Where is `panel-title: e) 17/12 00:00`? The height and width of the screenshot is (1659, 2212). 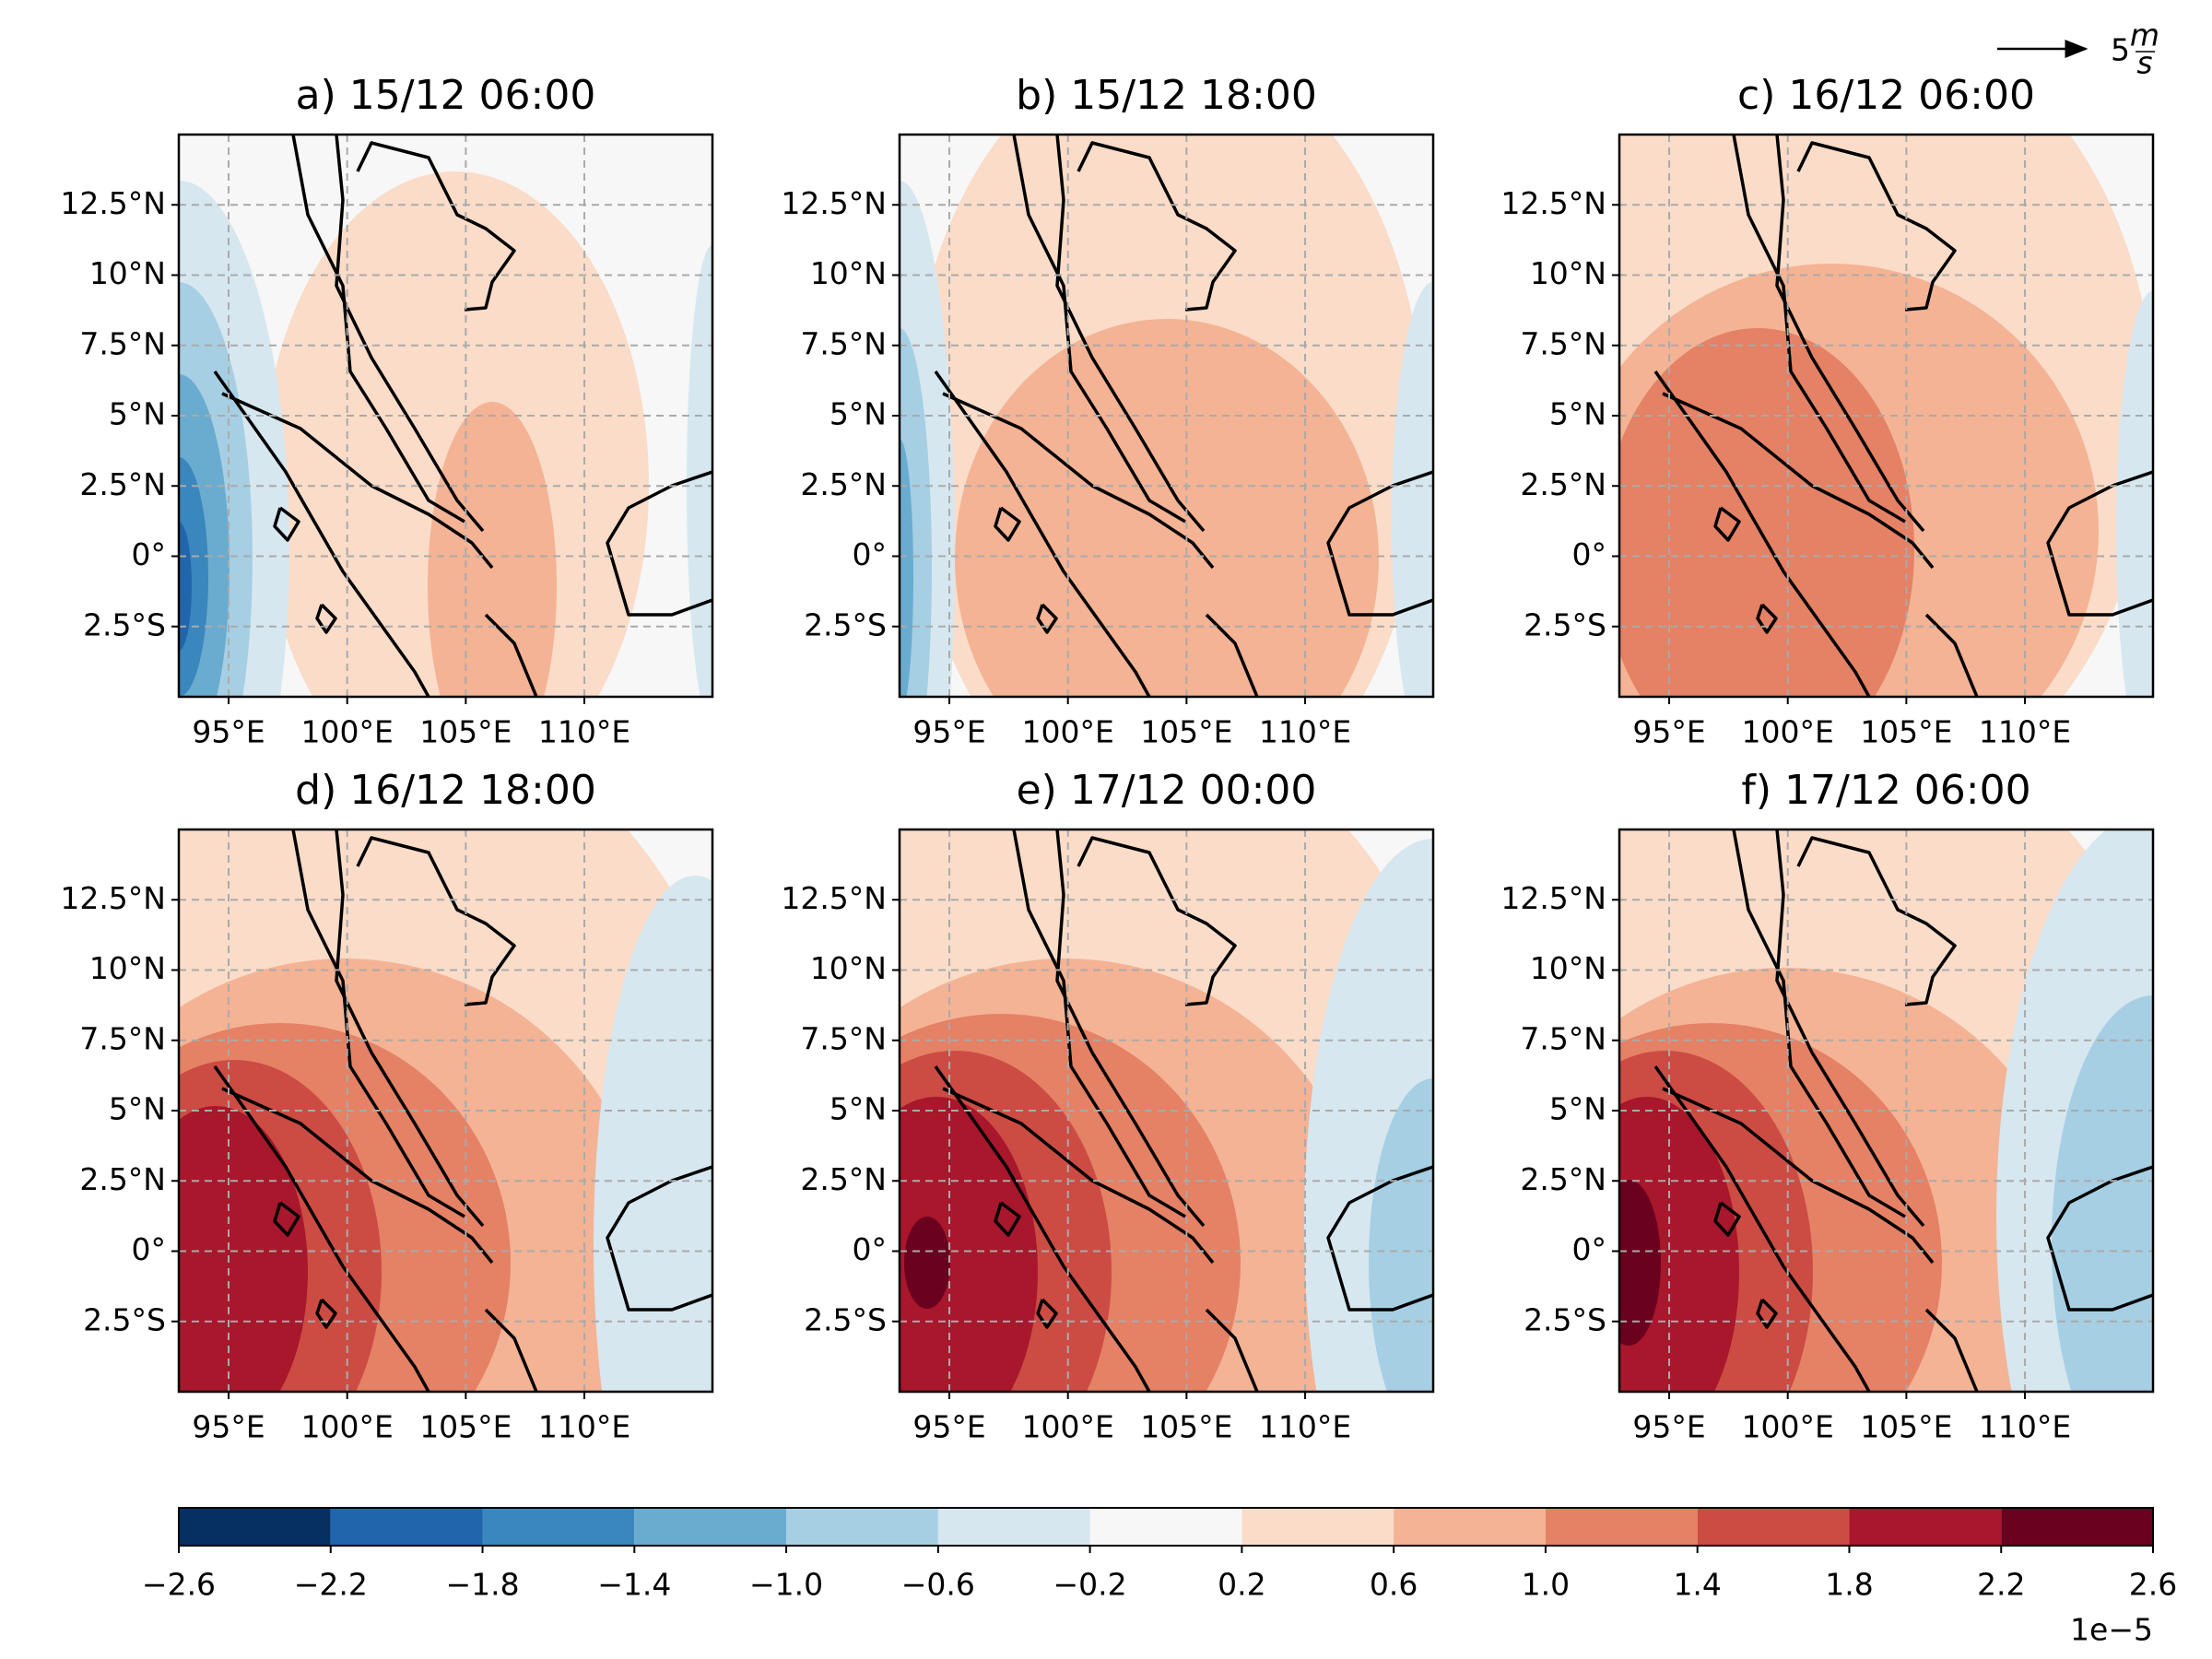
panel-title: e) 17/12 00:00 is located at coordinates (1167, 790).